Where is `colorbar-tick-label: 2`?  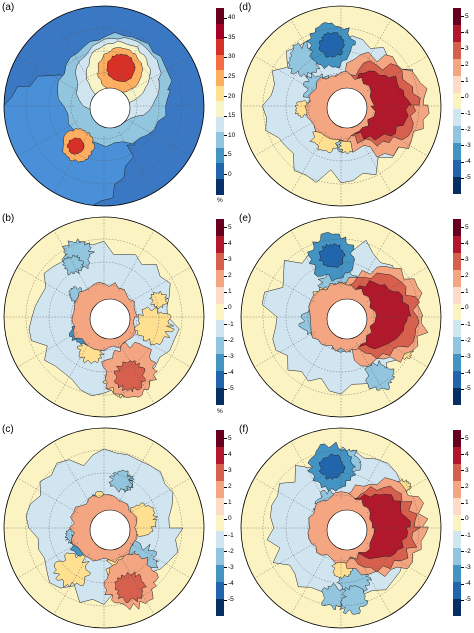 colorbar-tick-label: 2 is located at coordinates (467, 65).